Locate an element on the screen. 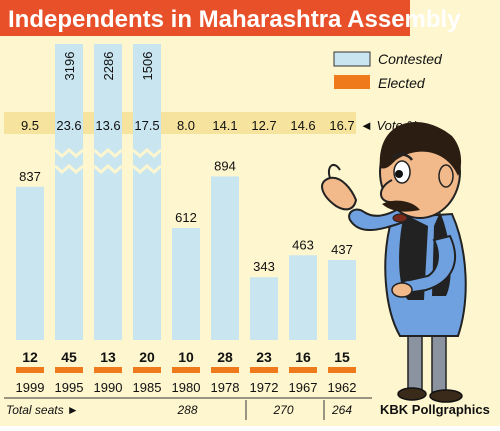 The image size is (500, 431). elected-value-label: 13 is located at coordinates (108, 357).